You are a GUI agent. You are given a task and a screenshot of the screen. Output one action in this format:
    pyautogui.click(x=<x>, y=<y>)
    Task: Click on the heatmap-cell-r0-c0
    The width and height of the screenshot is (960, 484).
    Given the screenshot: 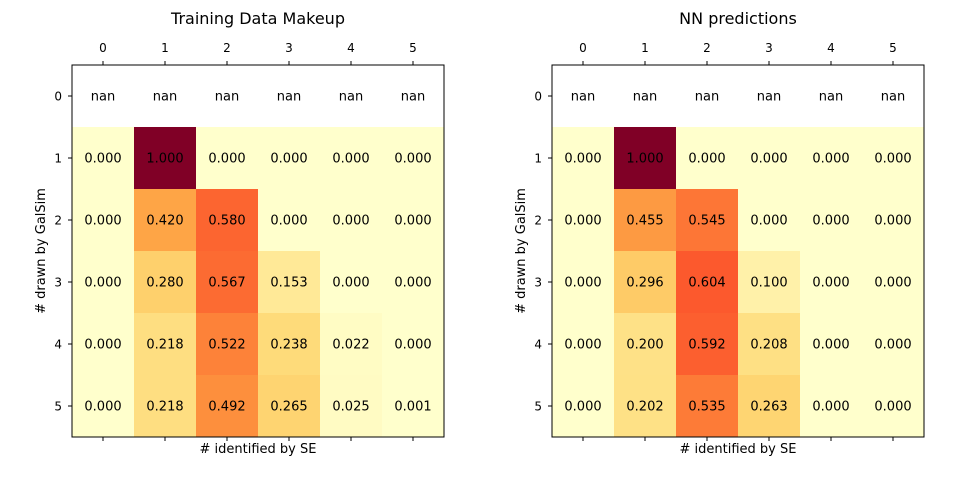 What is the action you would take?
    pyautogui.click(x=103, y=96)
    